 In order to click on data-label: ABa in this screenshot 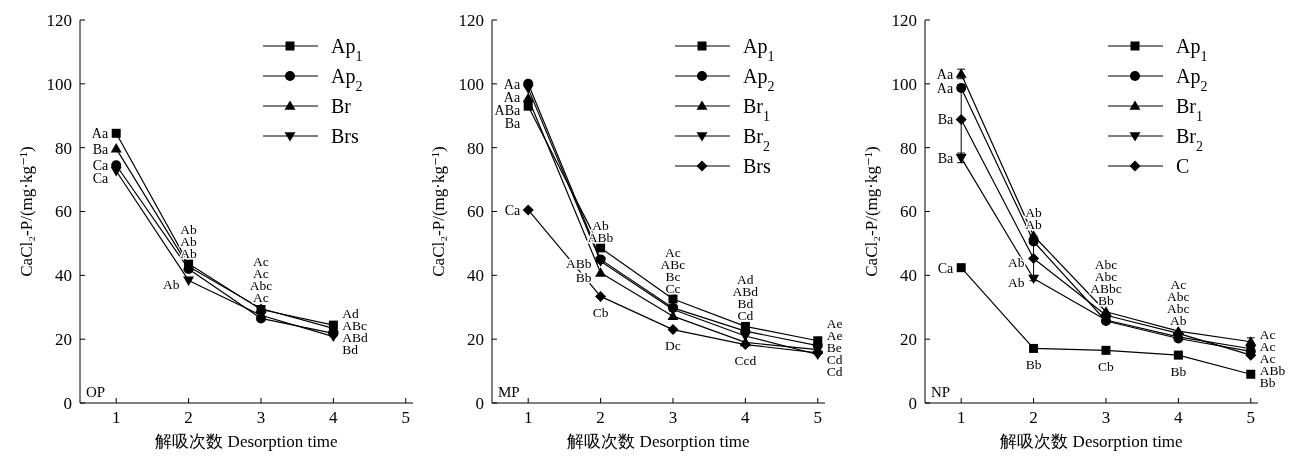, I will do `click(507, 110)`.